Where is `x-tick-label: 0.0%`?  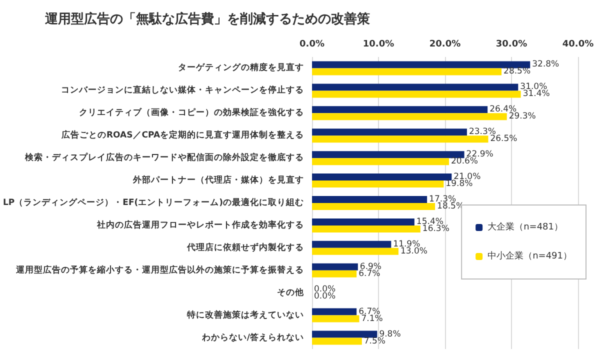 x-tick-label: 0.0% is located at coordinates (312, 45).